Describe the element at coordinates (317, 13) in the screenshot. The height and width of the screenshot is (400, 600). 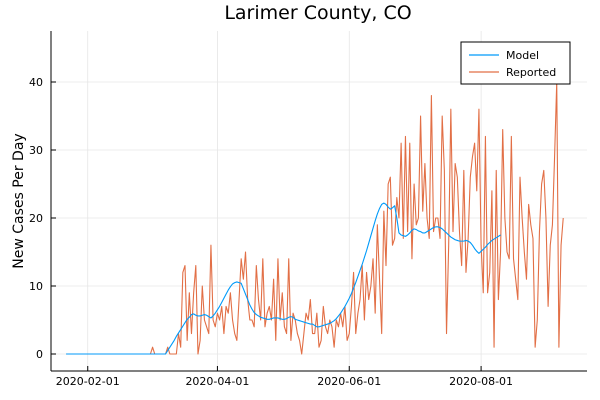
I see `chart-title: Larimer County, CO` at that location.